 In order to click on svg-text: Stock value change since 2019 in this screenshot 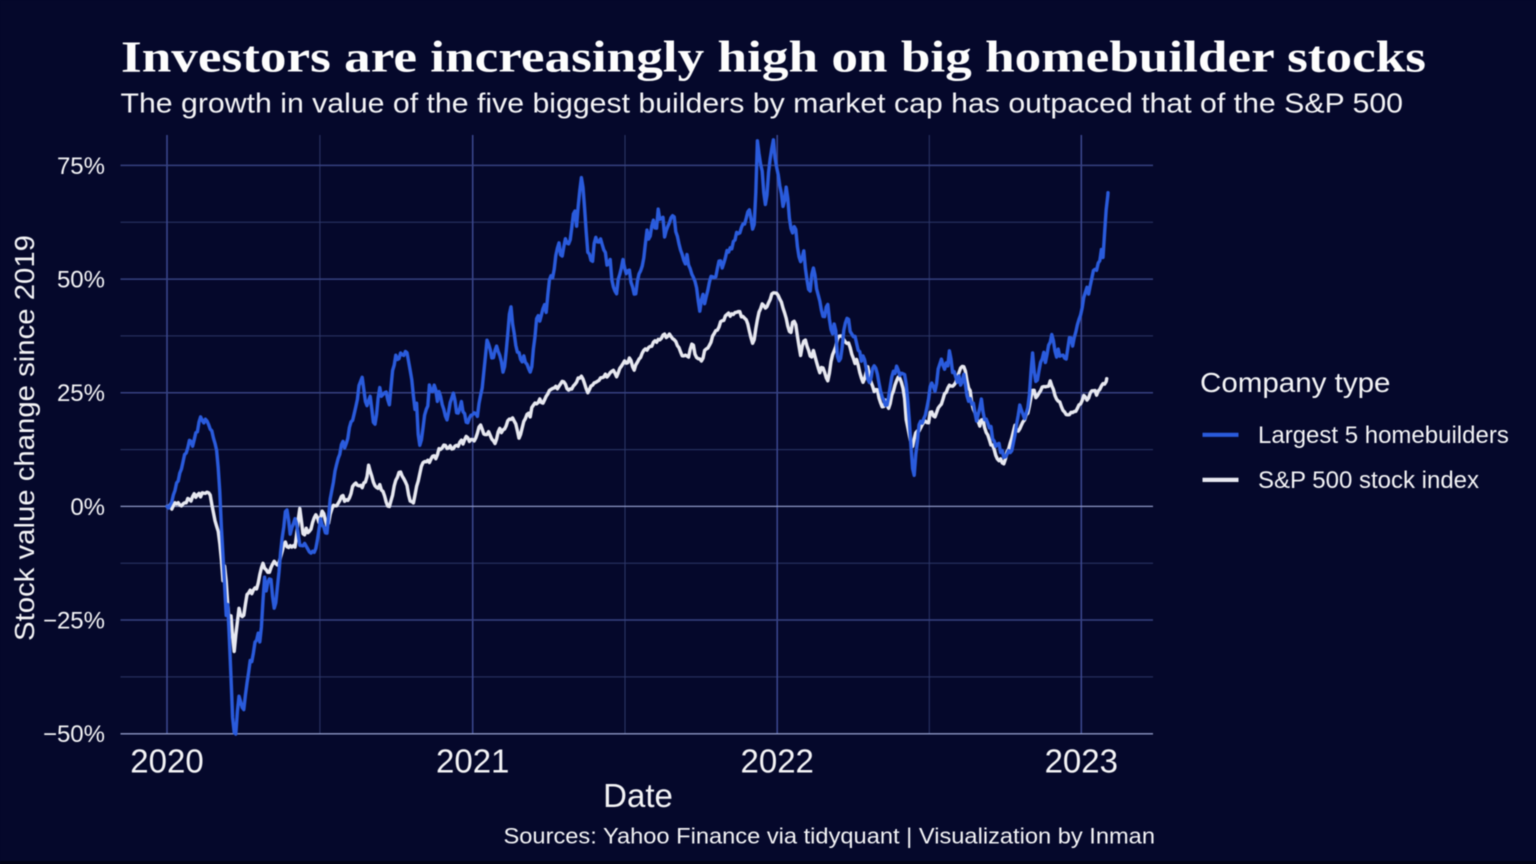, I will do `click(24, 438)`.